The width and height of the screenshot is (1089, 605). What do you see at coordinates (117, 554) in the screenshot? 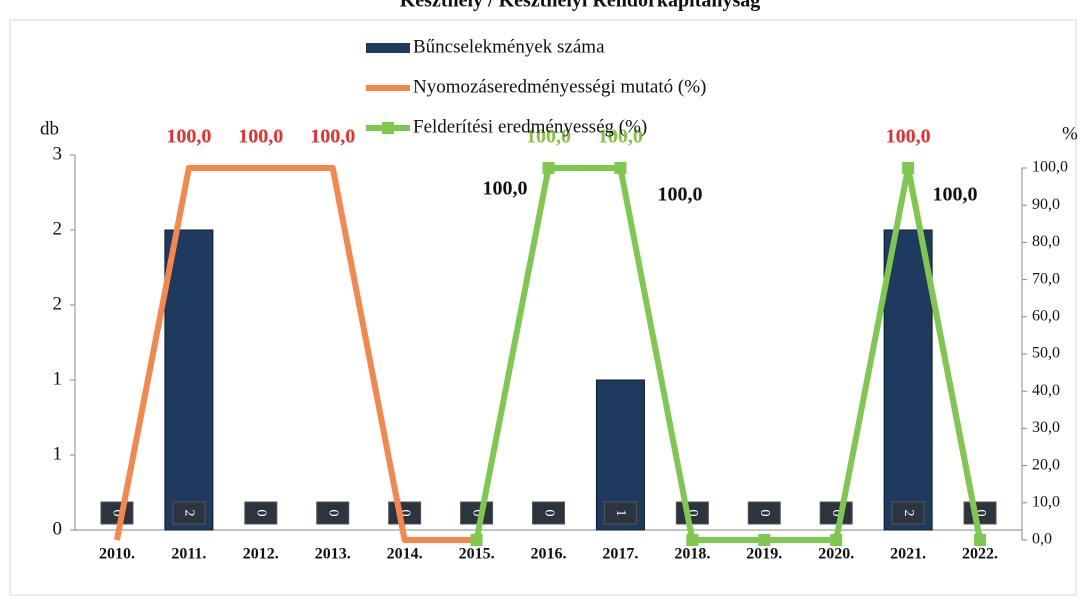
I see `x-tick-label: 2010.` at bounding box center [117, 554].